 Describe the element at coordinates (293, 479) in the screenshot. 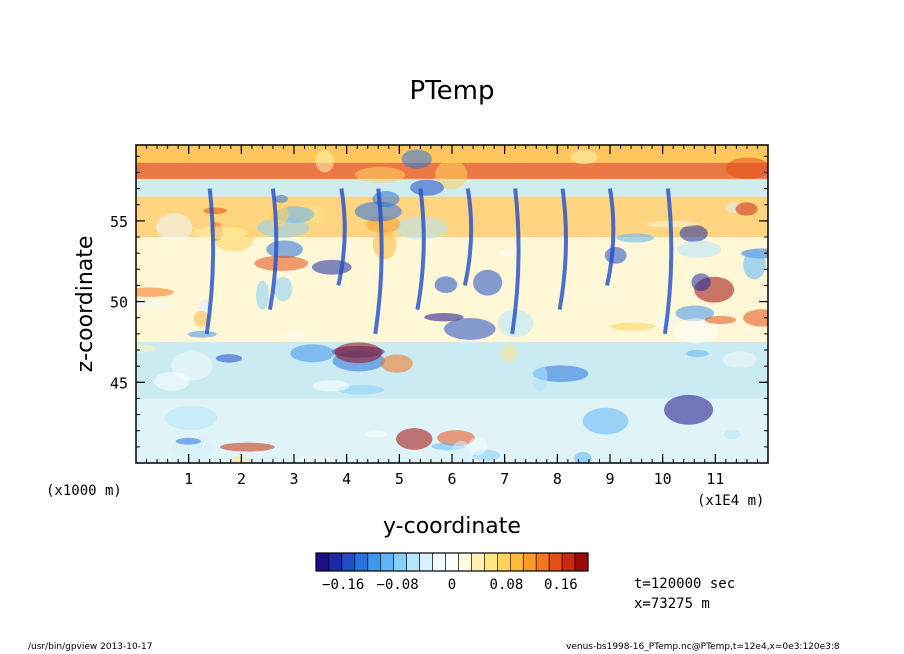

I see `x-tick-label: 3` at that location.